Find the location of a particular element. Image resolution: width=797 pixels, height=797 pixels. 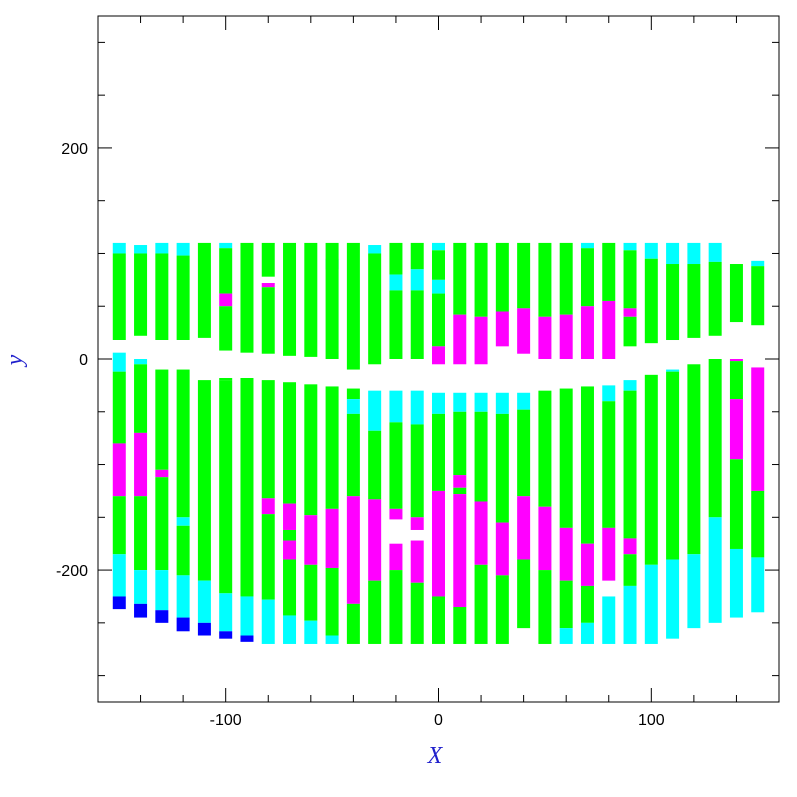

cell-col18-seg5 is located at coordinates (502, 609).